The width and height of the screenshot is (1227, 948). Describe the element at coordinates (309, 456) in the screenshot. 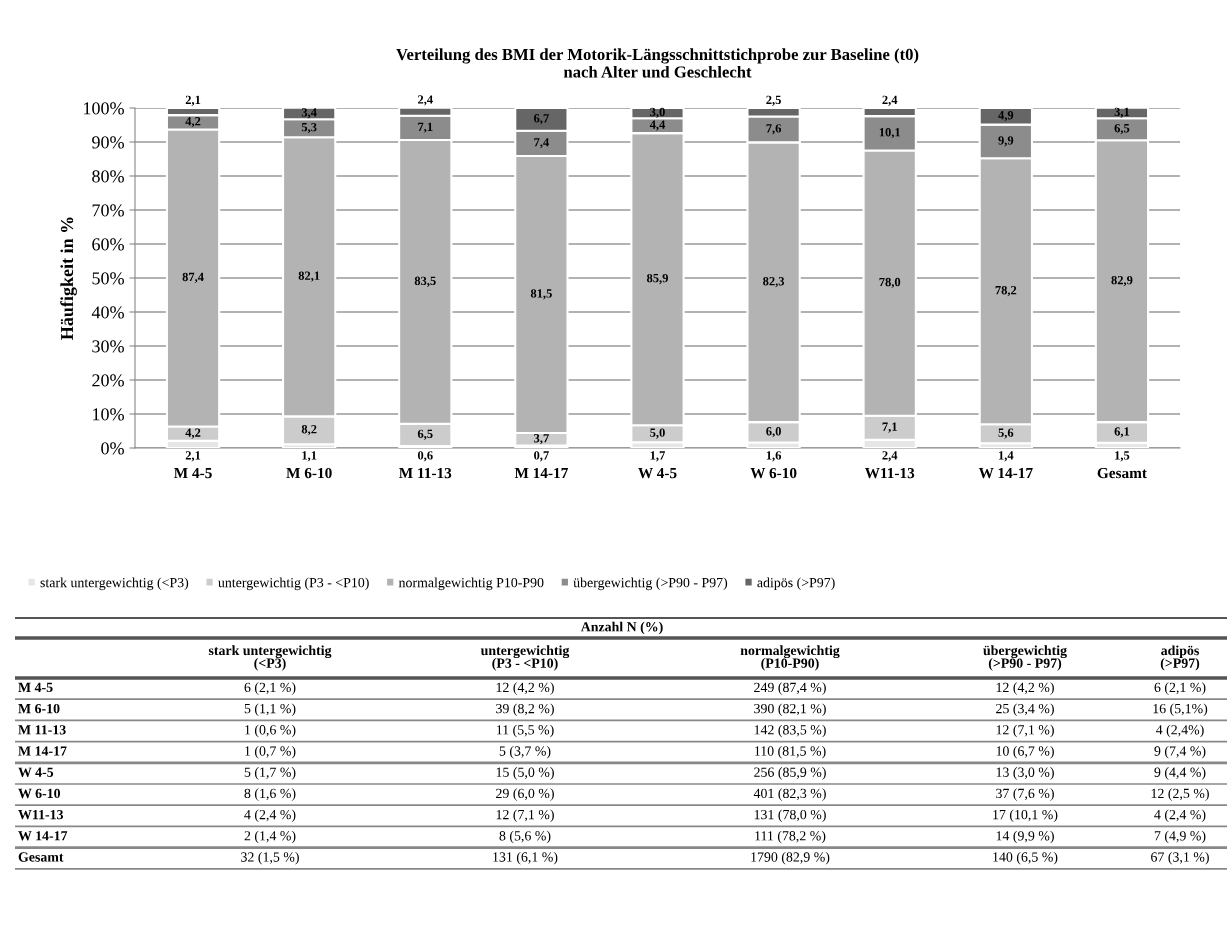

I see `data-label: 1,1` at that location.